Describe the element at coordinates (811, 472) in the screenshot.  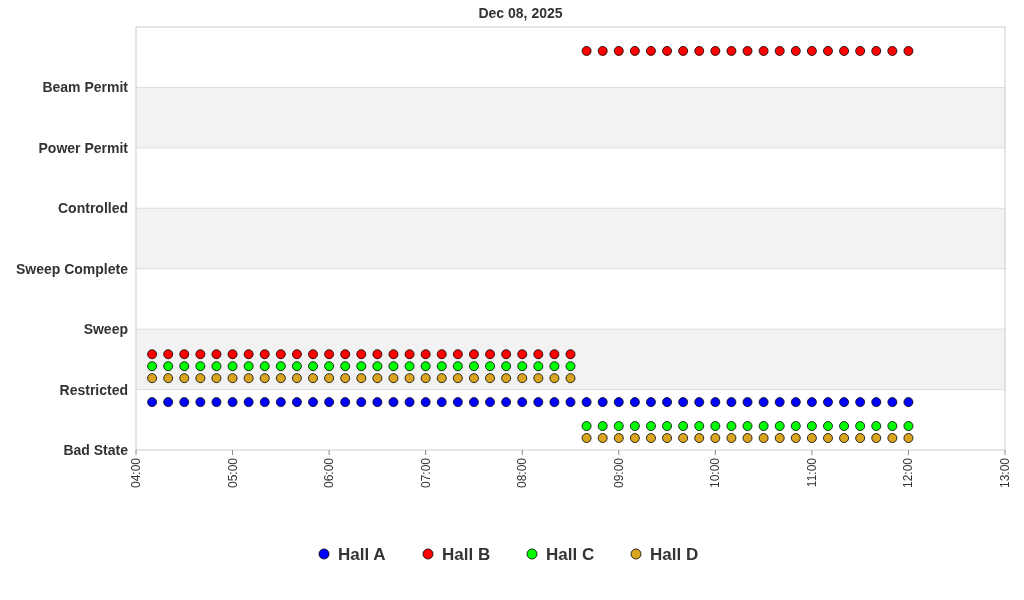
I see `x-tick-label: 11:00` at that location.